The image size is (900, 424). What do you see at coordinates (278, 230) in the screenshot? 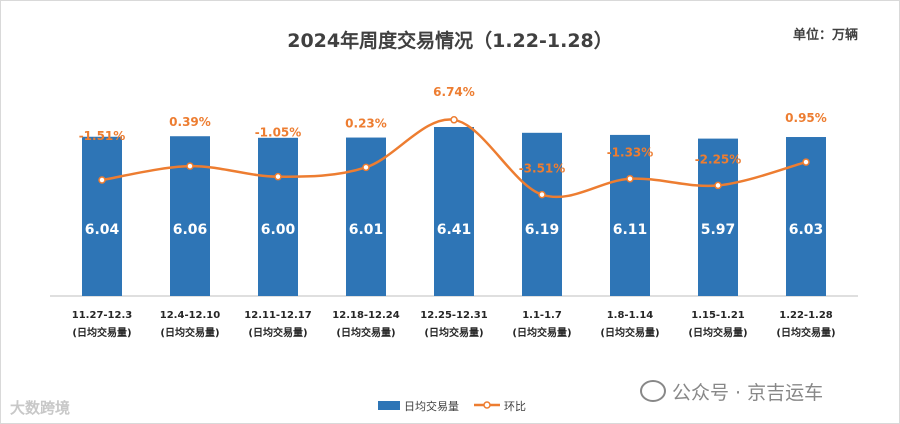
I see `bar-value-label-2: 6.00` at bounding box center [278, 230].